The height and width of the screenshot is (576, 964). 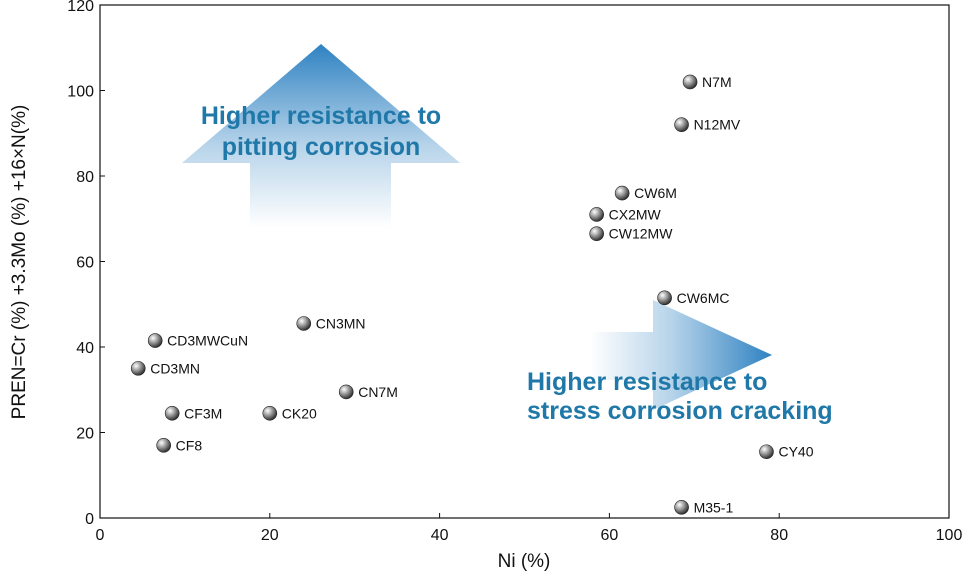 What do you see at coordinates (321, 116) in the screenshot?
I see `pitting-annotation-line1: Higher resistance to` at bounding box center [321, 116].